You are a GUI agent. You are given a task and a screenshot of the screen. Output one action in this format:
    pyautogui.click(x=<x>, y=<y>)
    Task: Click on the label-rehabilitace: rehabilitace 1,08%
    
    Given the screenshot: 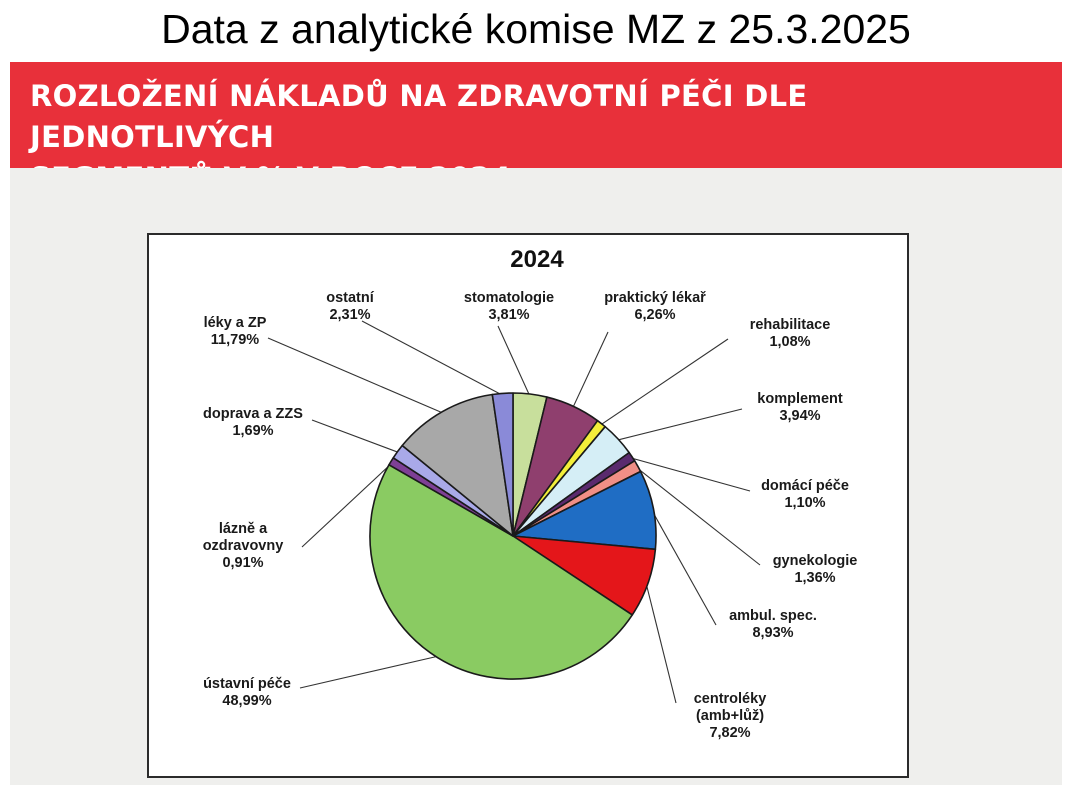 What is the action you would take?
    pyautogui.click(x=790, y=334)
    